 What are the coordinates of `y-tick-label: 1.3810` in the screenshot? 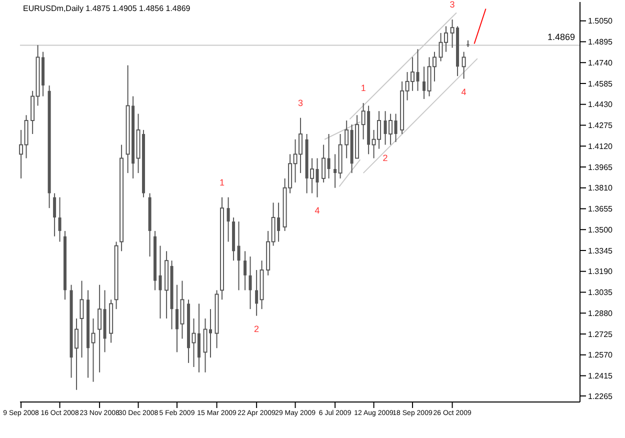 It's located at (601, 188).